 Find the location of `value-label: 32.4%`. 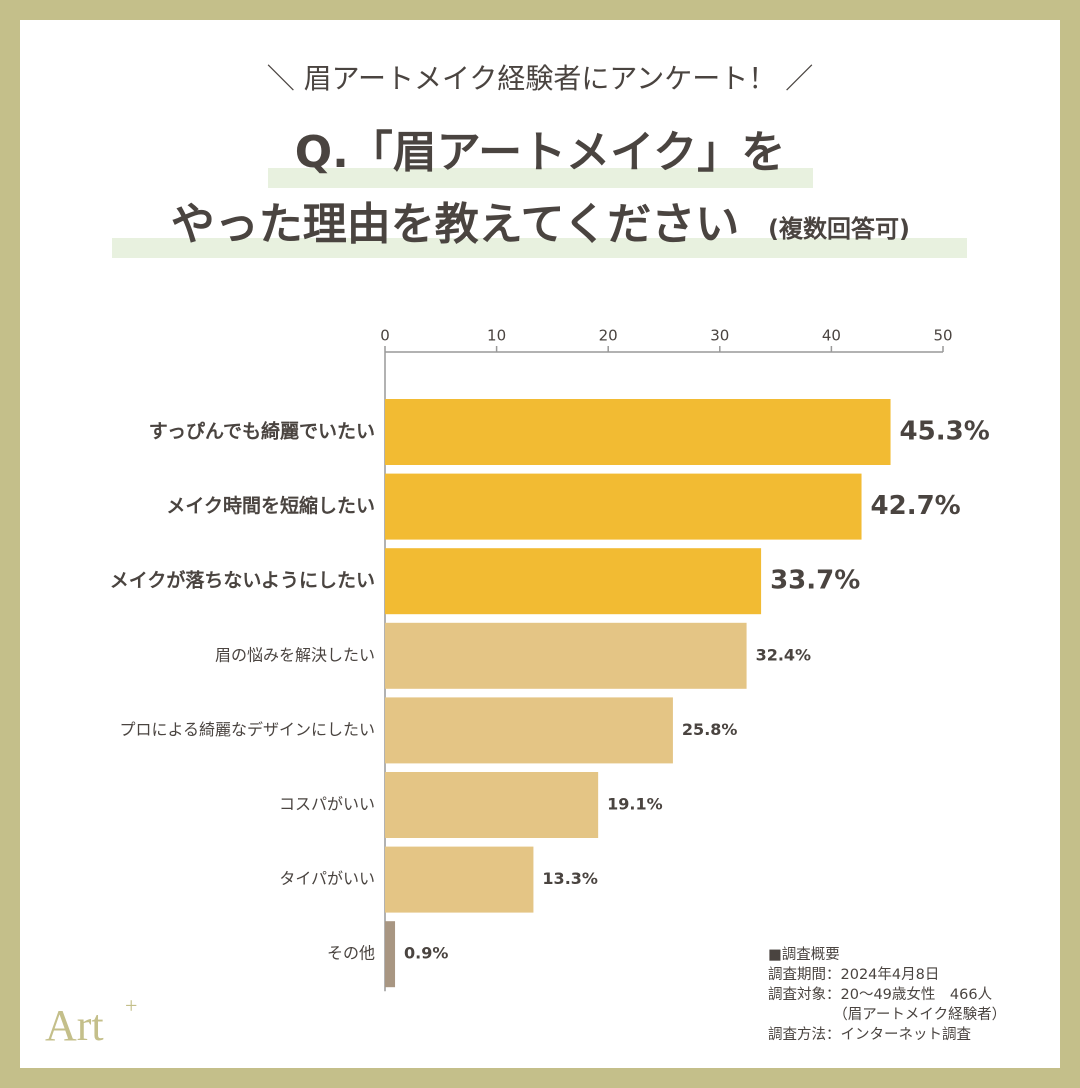

value-label: 32.4% is located at coordinates (784, 654).